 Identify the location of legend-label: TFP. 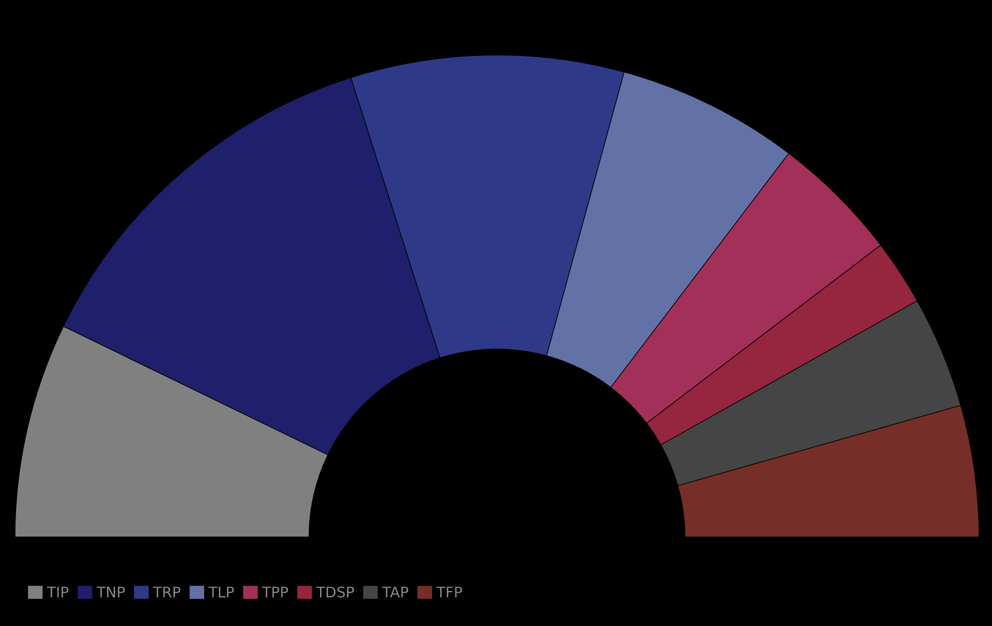
(449, 592).